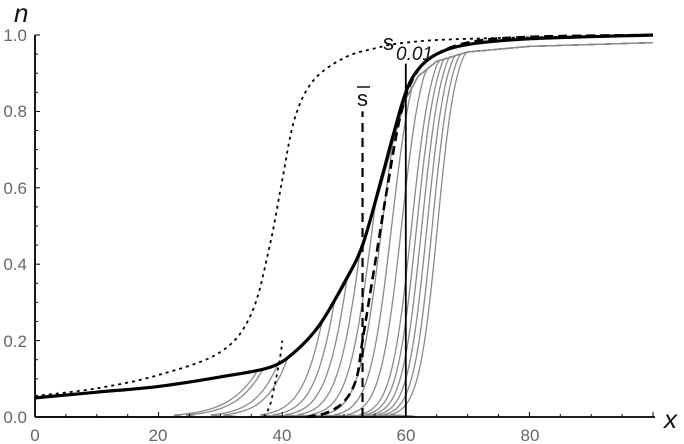 The image size is (684, 444). I want to click on svg-text: 0, so click(34, 435).